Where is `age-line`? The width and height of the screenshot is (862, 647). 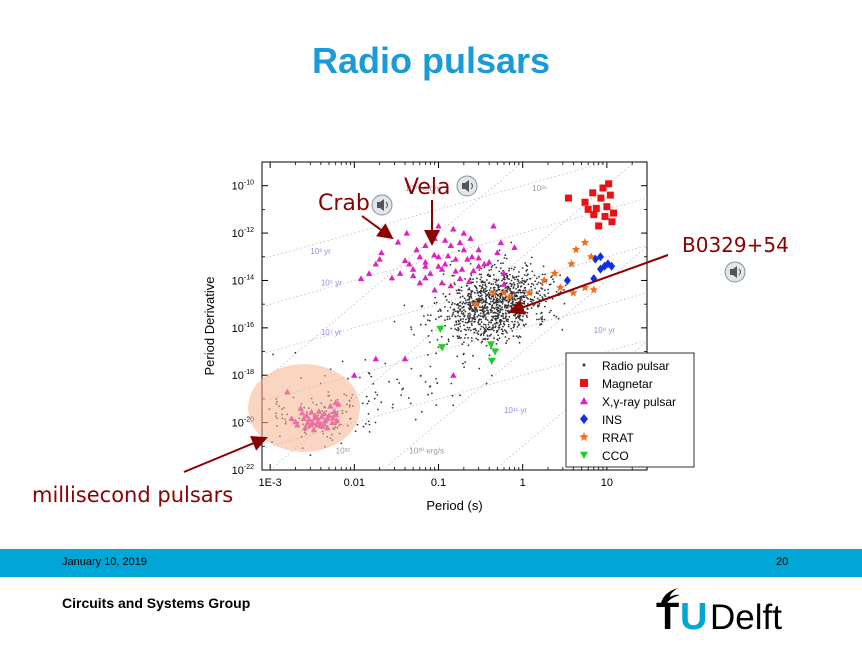
age-line is located at coordinates (454, 252).